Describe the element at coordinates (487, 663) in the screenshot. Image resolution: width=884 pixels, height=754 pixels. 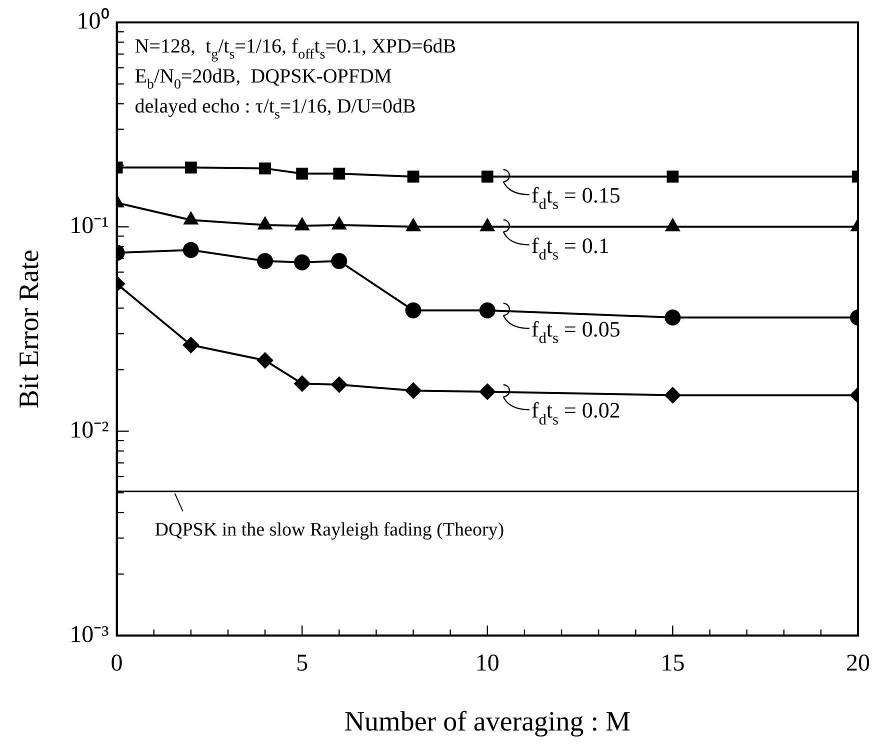
I see `x-tick-label: 10` at that location.